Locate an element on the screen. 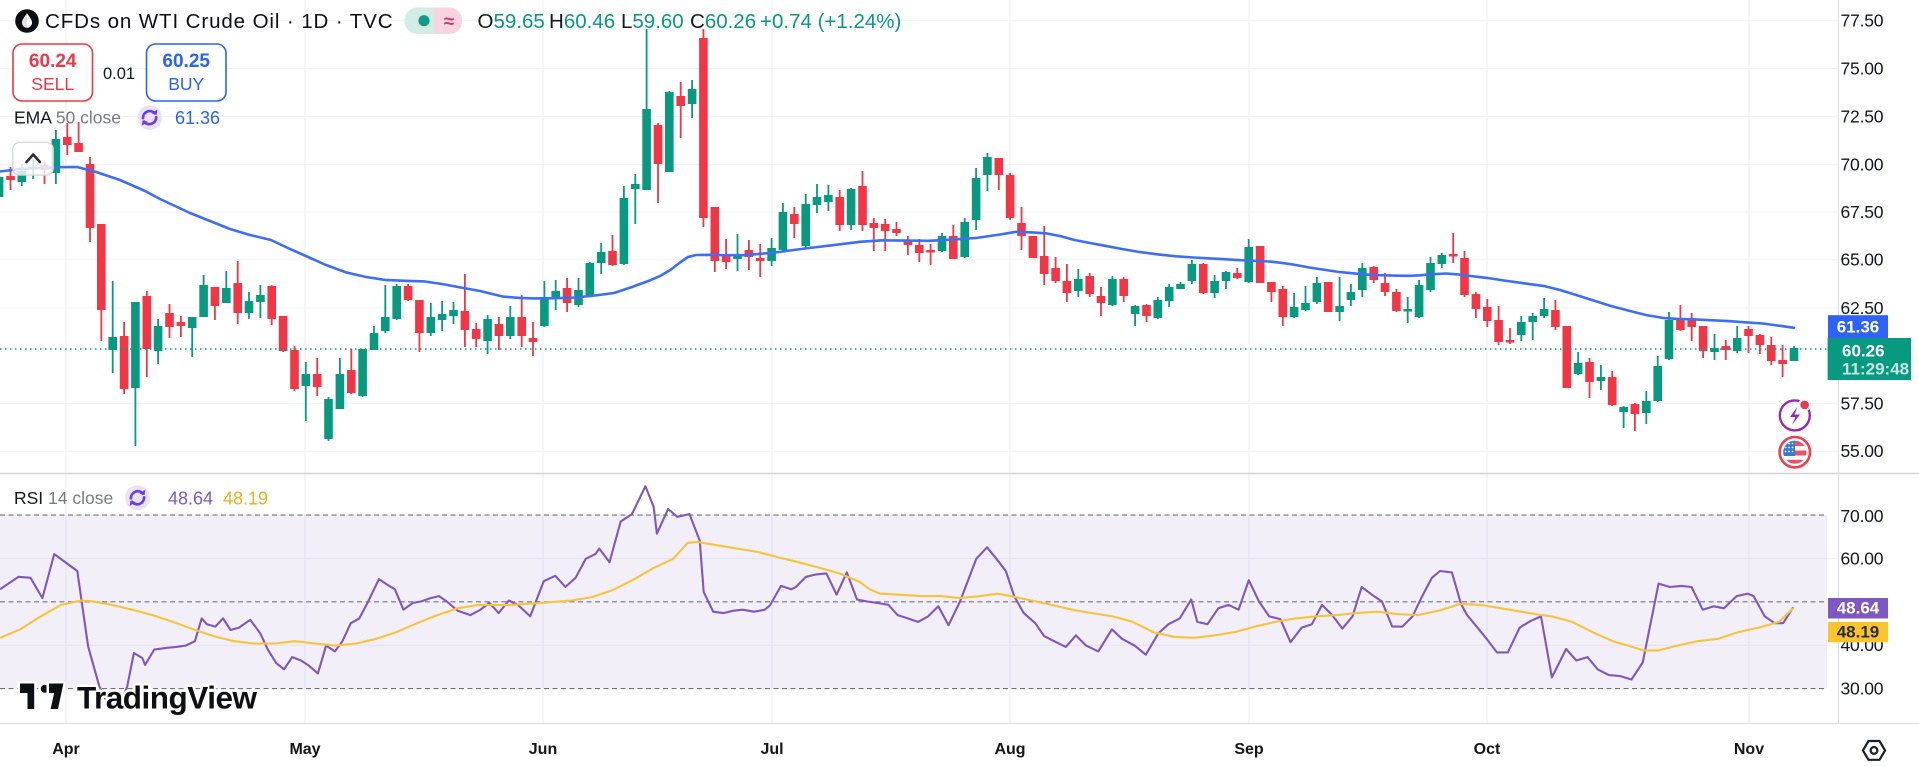 This screenshot has width=1919, height=767. svg-text: 72.50 is located at coordinates (1862, 116).